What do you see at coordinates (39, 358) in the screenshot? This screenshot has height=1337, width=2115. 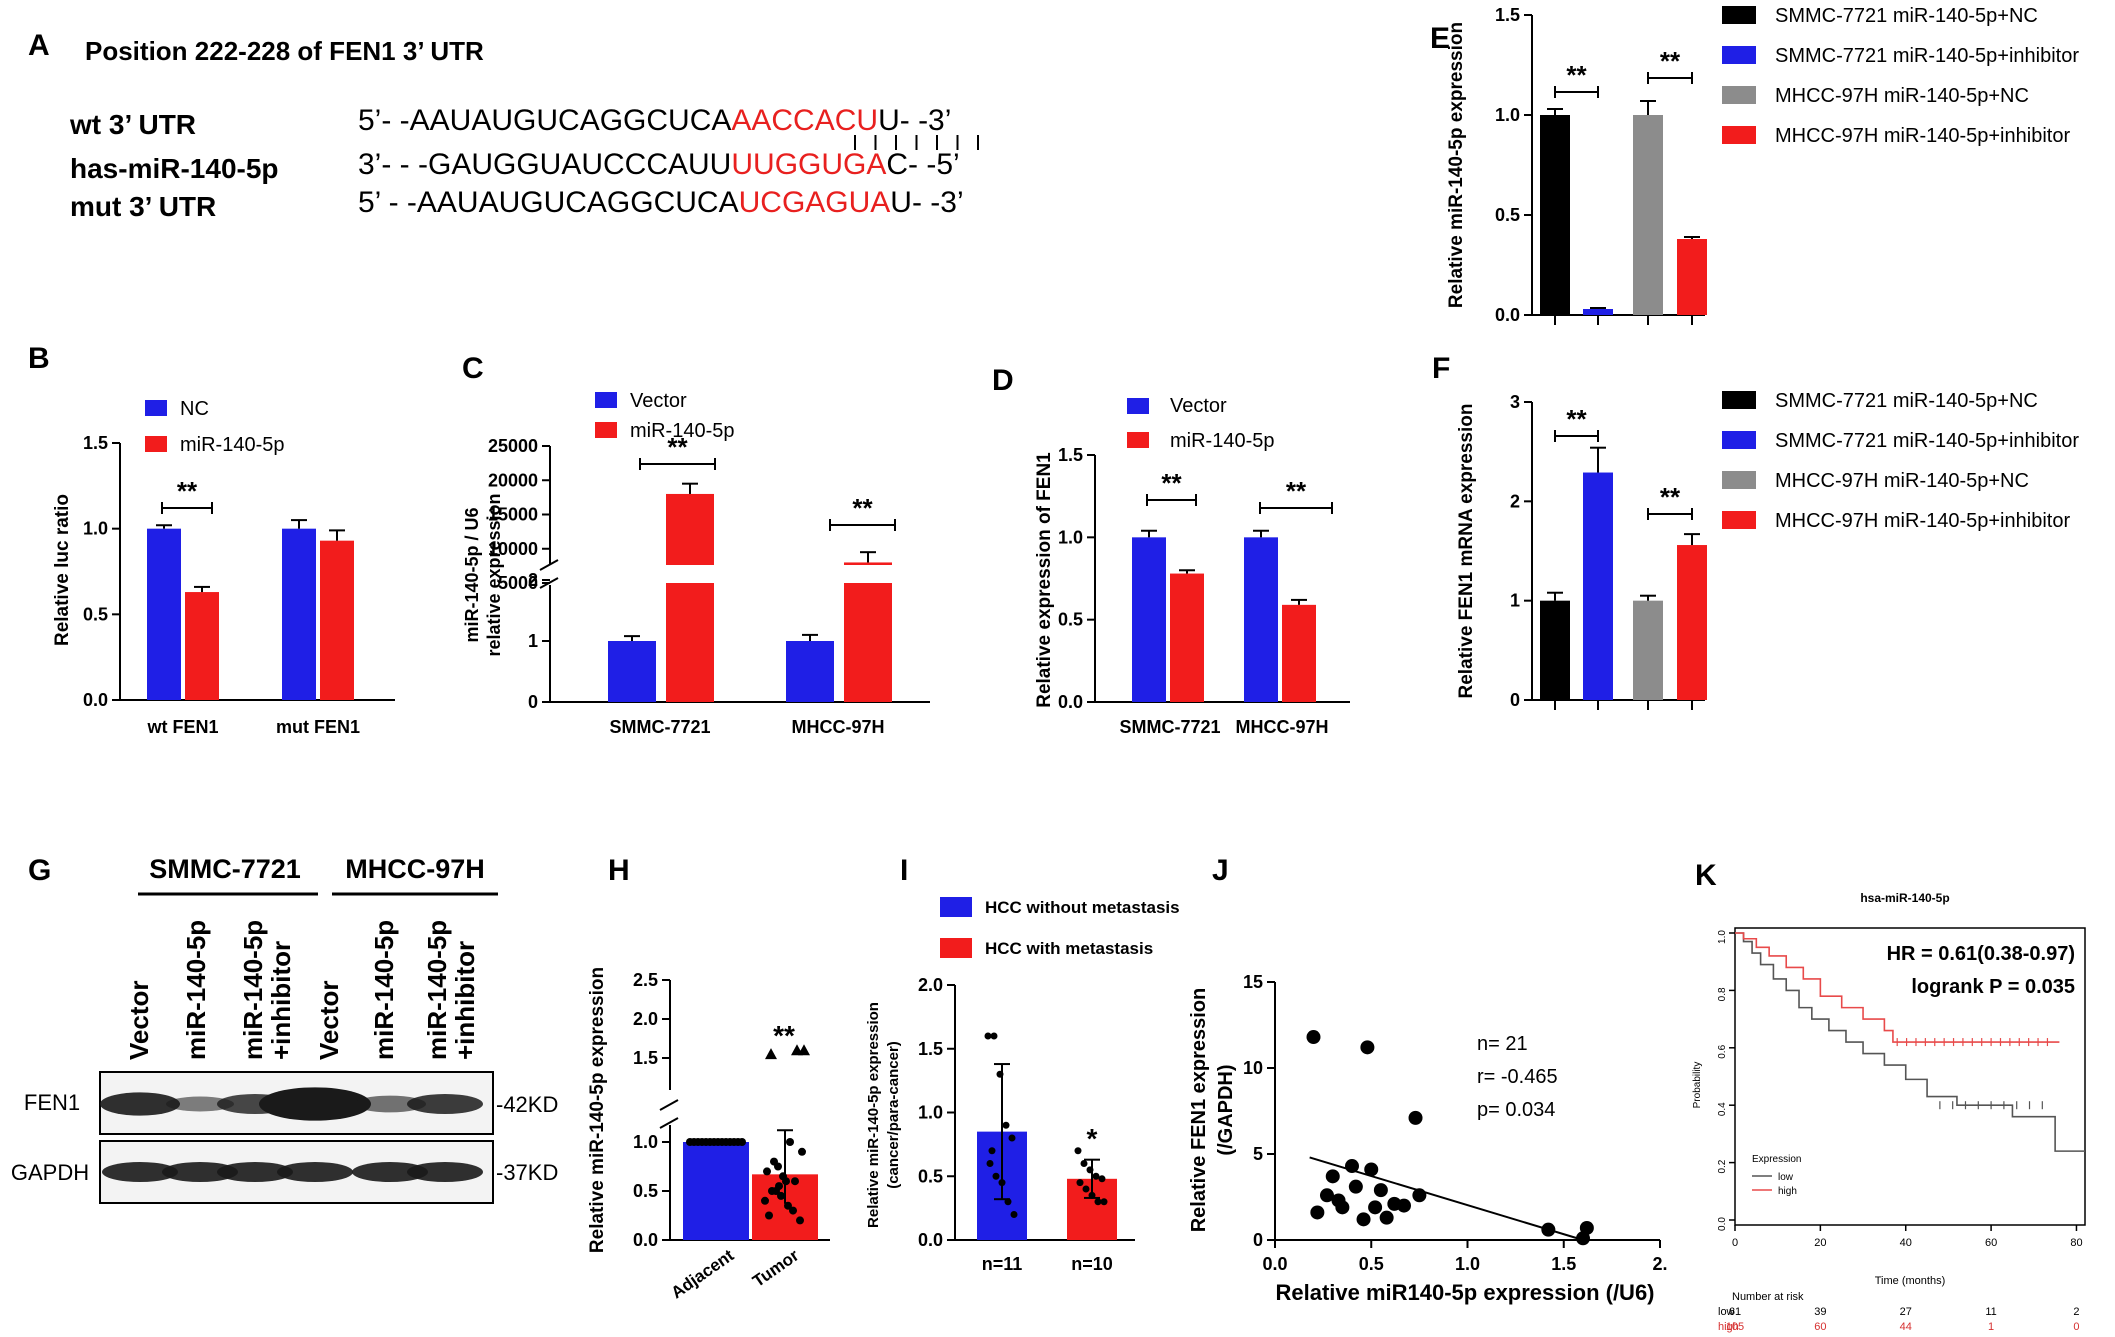 I see `panel-letter-B: B` at bounding box center [39, 358].